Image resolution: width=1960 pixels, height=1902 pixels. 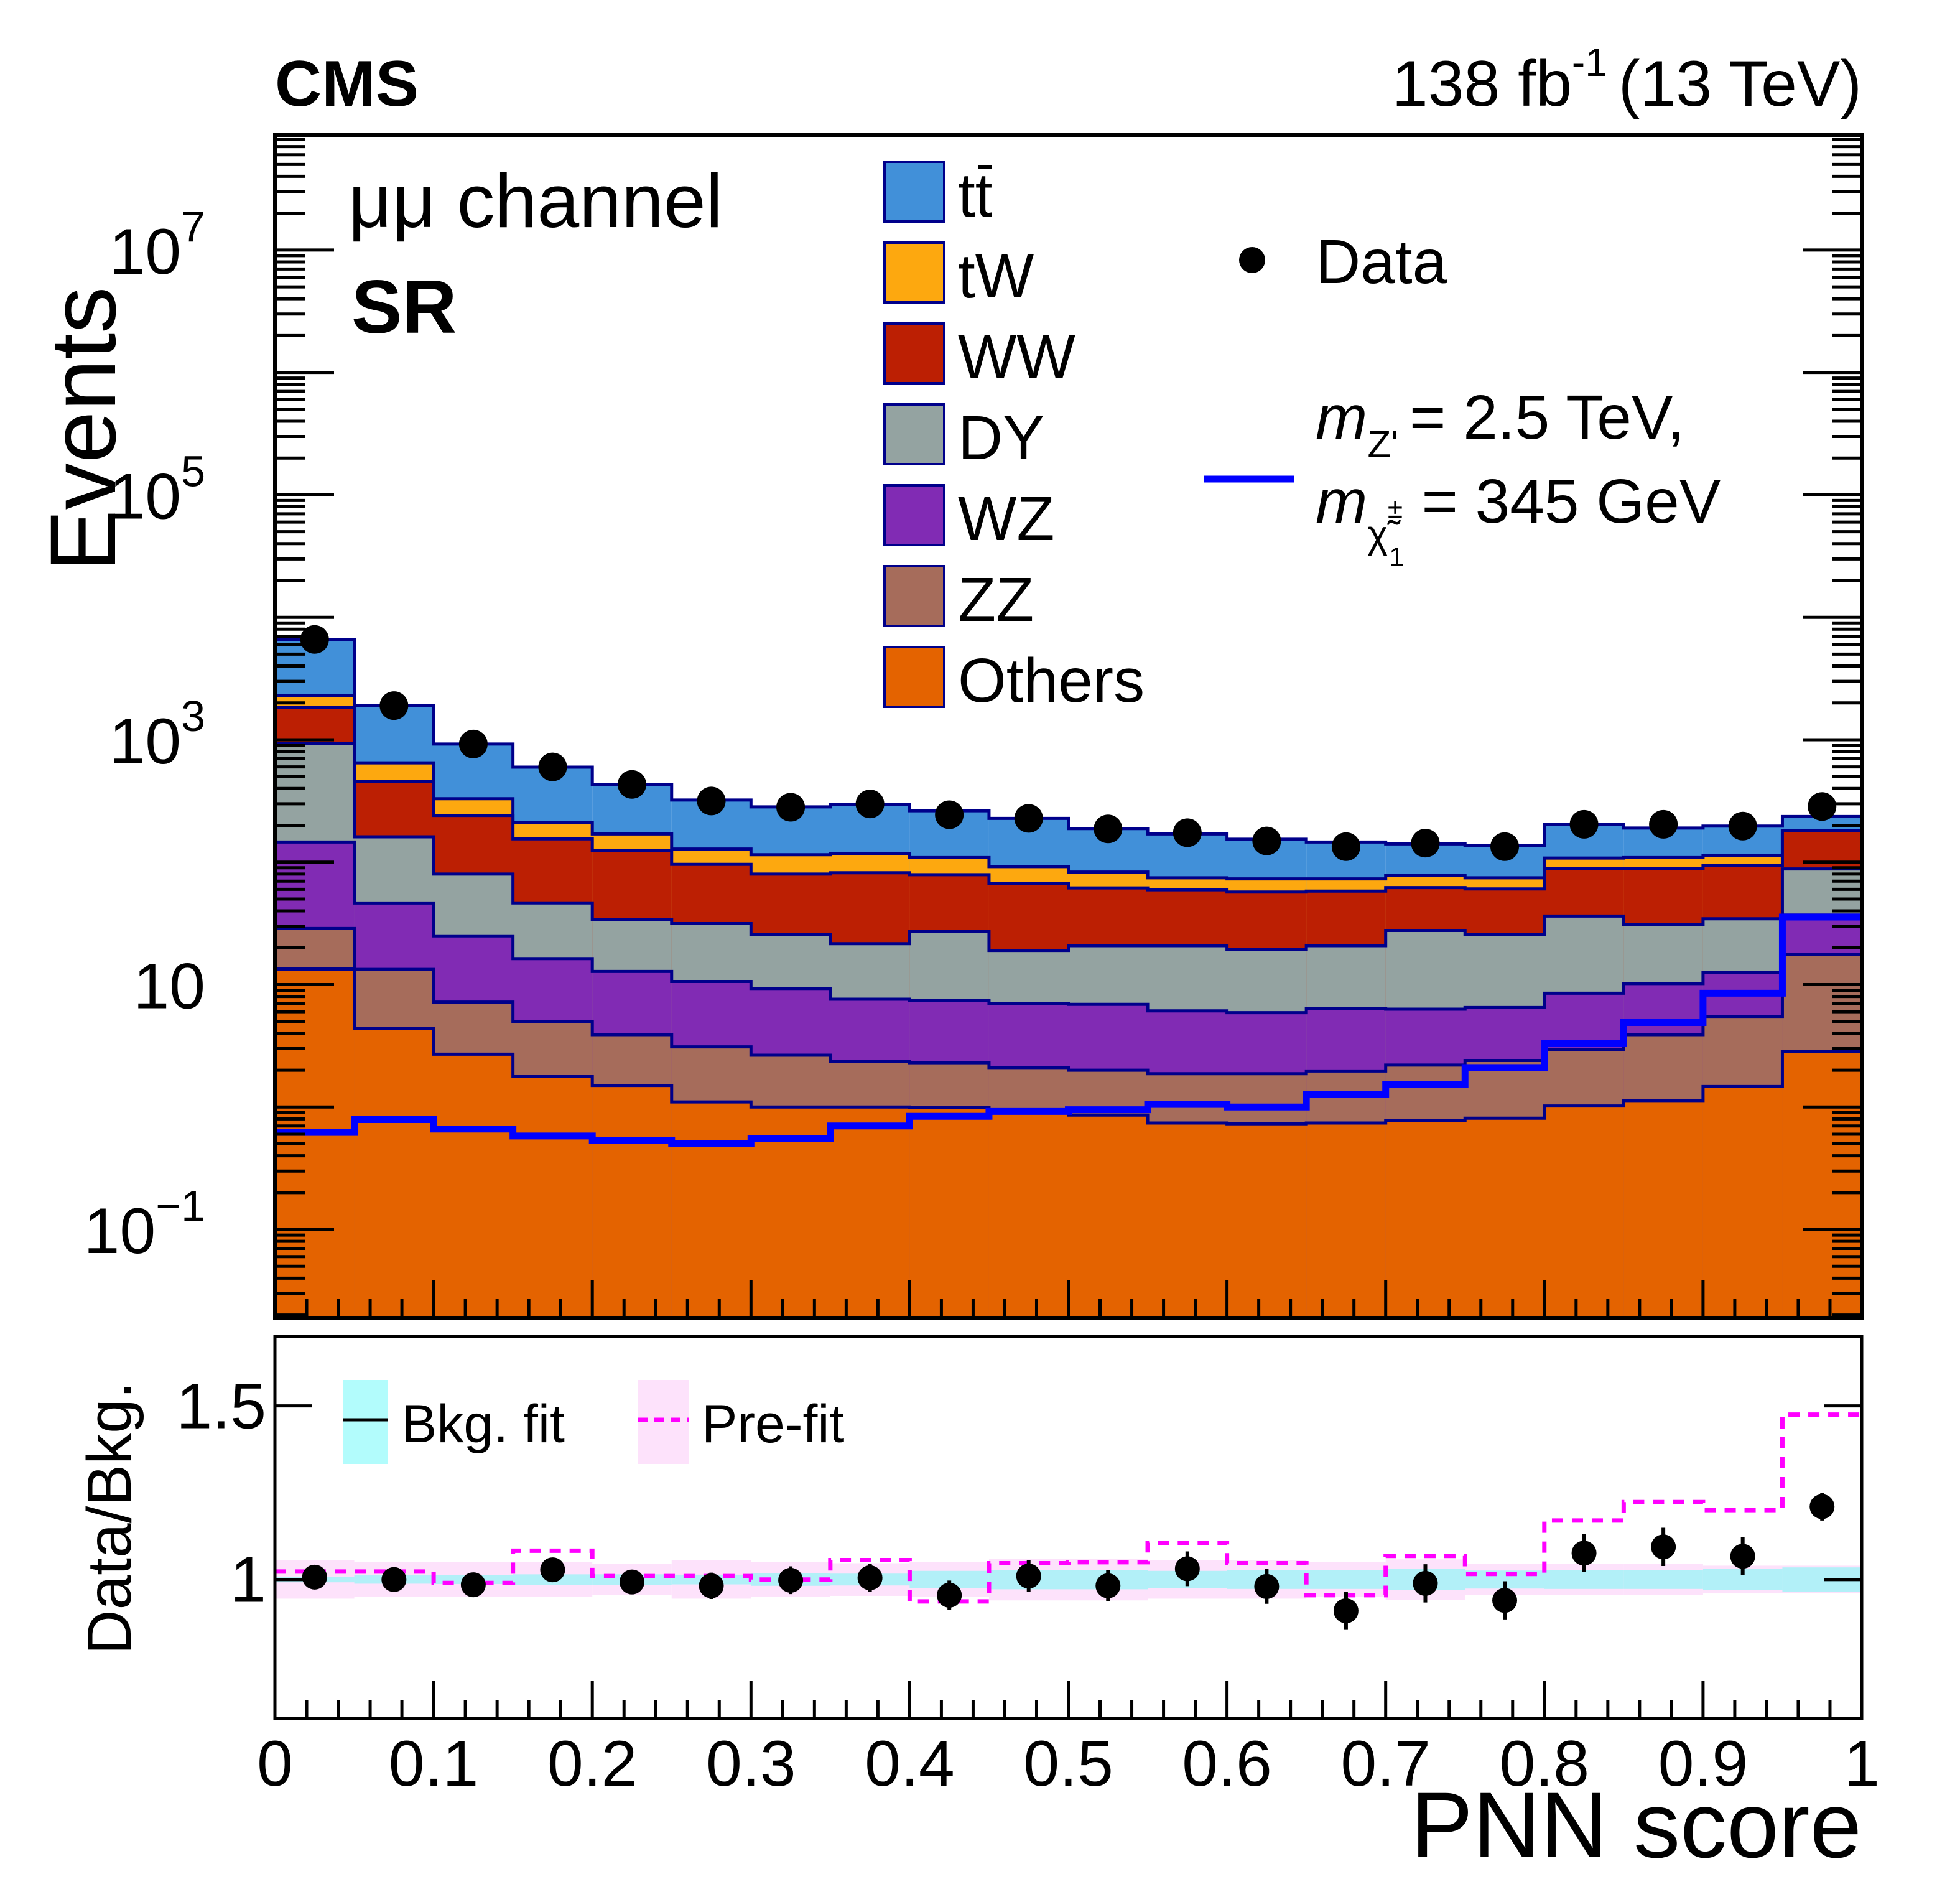 I want to click on channel-label: μμ channel, so click(x=535, y=201).